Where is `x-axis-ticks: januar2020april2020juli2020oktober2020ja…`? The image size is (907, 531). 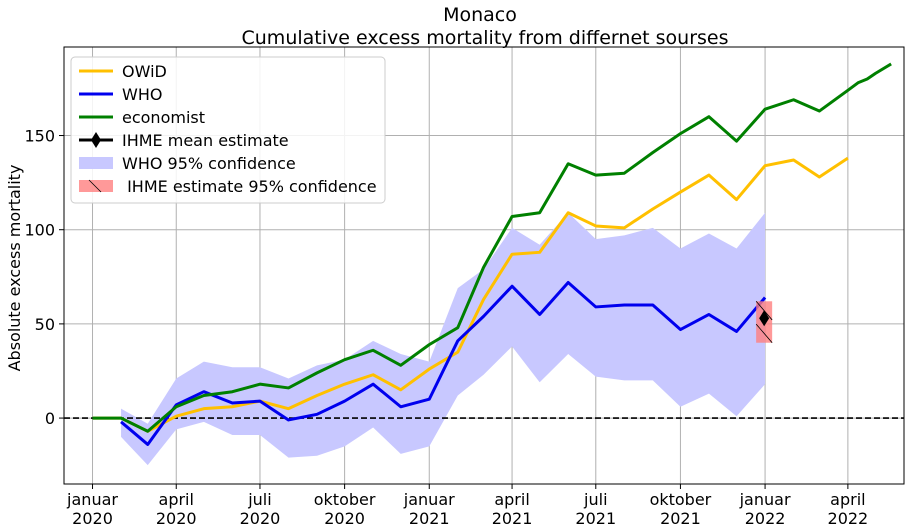
x-axis-ticks: januar2020april2020juli2020oktober2020ja… is located at coordinates (467, 506).